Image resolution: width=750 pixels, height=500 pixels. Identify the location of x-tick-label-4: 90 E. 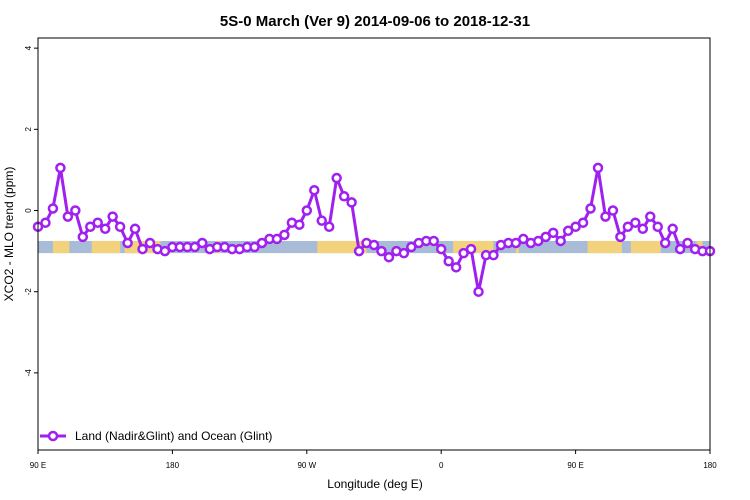
(575, 465).